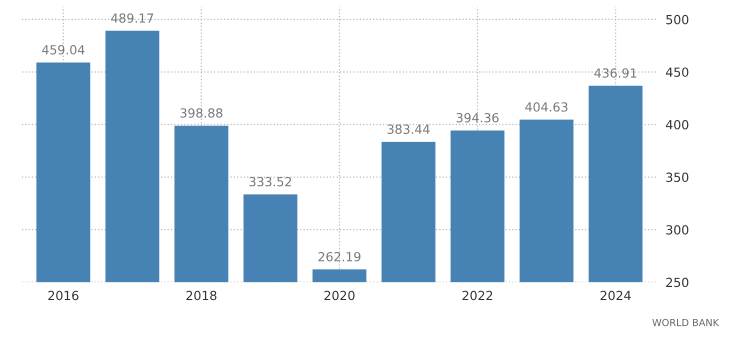 The width and height of the screenshot is (730, 340). Describe the element at coordinates (409, 129) in the screenshot. I see `data-label: 383.44` at that location.